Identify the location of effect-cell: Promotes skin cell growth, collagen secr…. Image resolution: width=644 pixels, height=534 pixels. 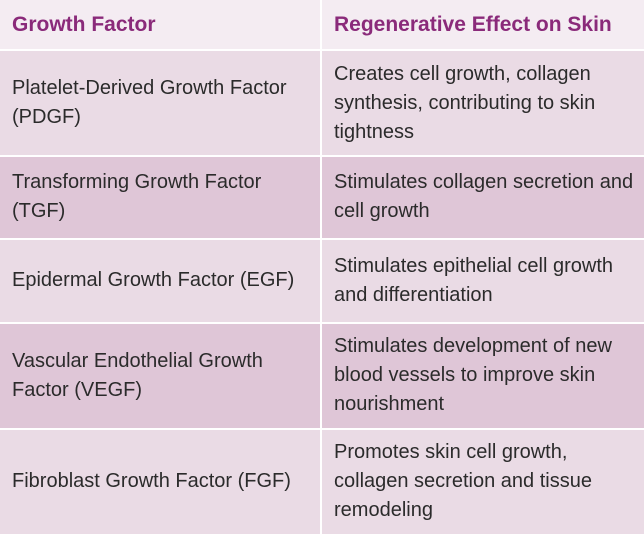
(463, 481).